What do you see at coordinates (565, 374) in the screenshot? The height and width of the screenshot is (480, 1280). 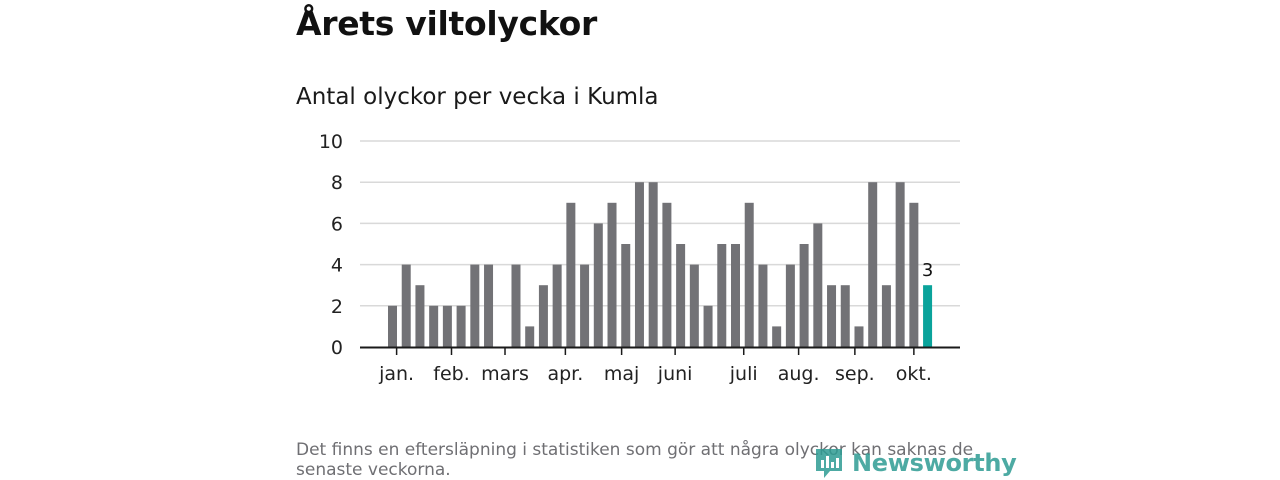 I see `x-tick-label: apr.` at bounding box center [565, 374].